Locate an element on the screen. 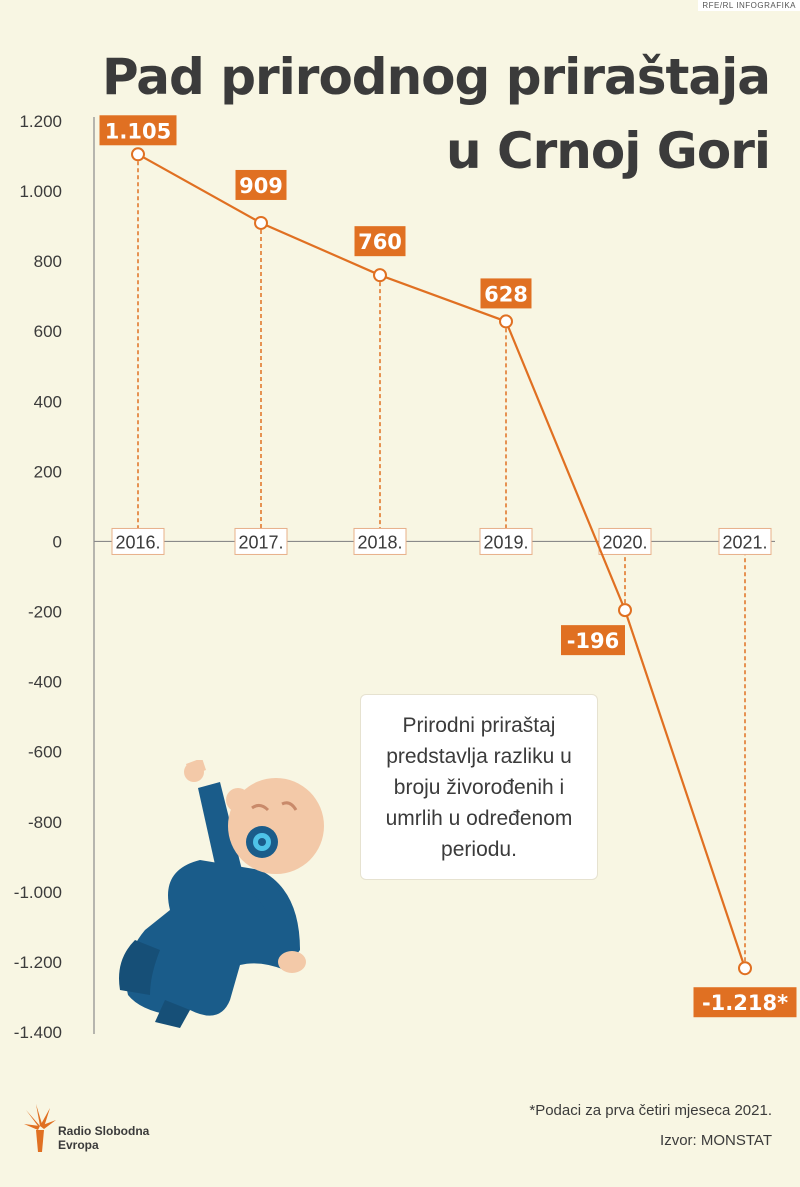 The width and height of the screenshot is (800, 1187). y-tick-label: 1.200 is located at coordinates (40, 121).